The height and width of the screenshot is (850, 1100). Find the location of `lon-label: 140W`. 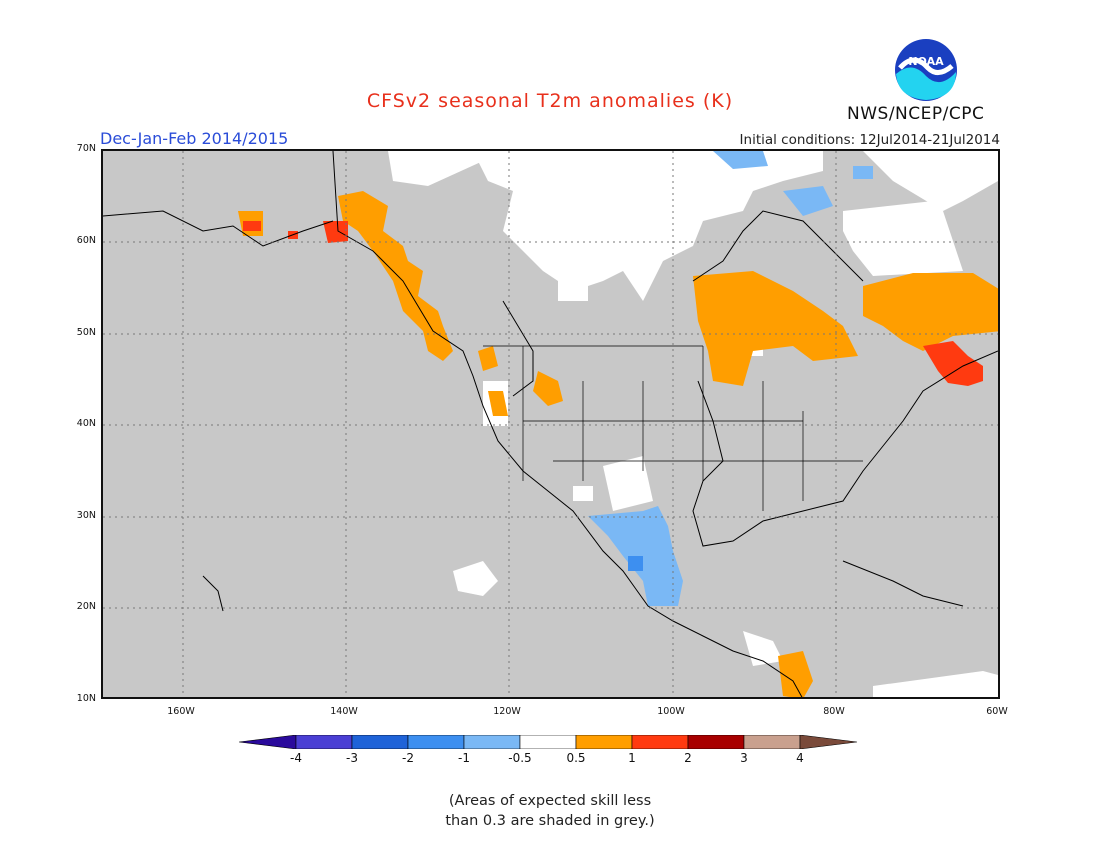

lon-label: 140W is located at coordinates (344, 711).